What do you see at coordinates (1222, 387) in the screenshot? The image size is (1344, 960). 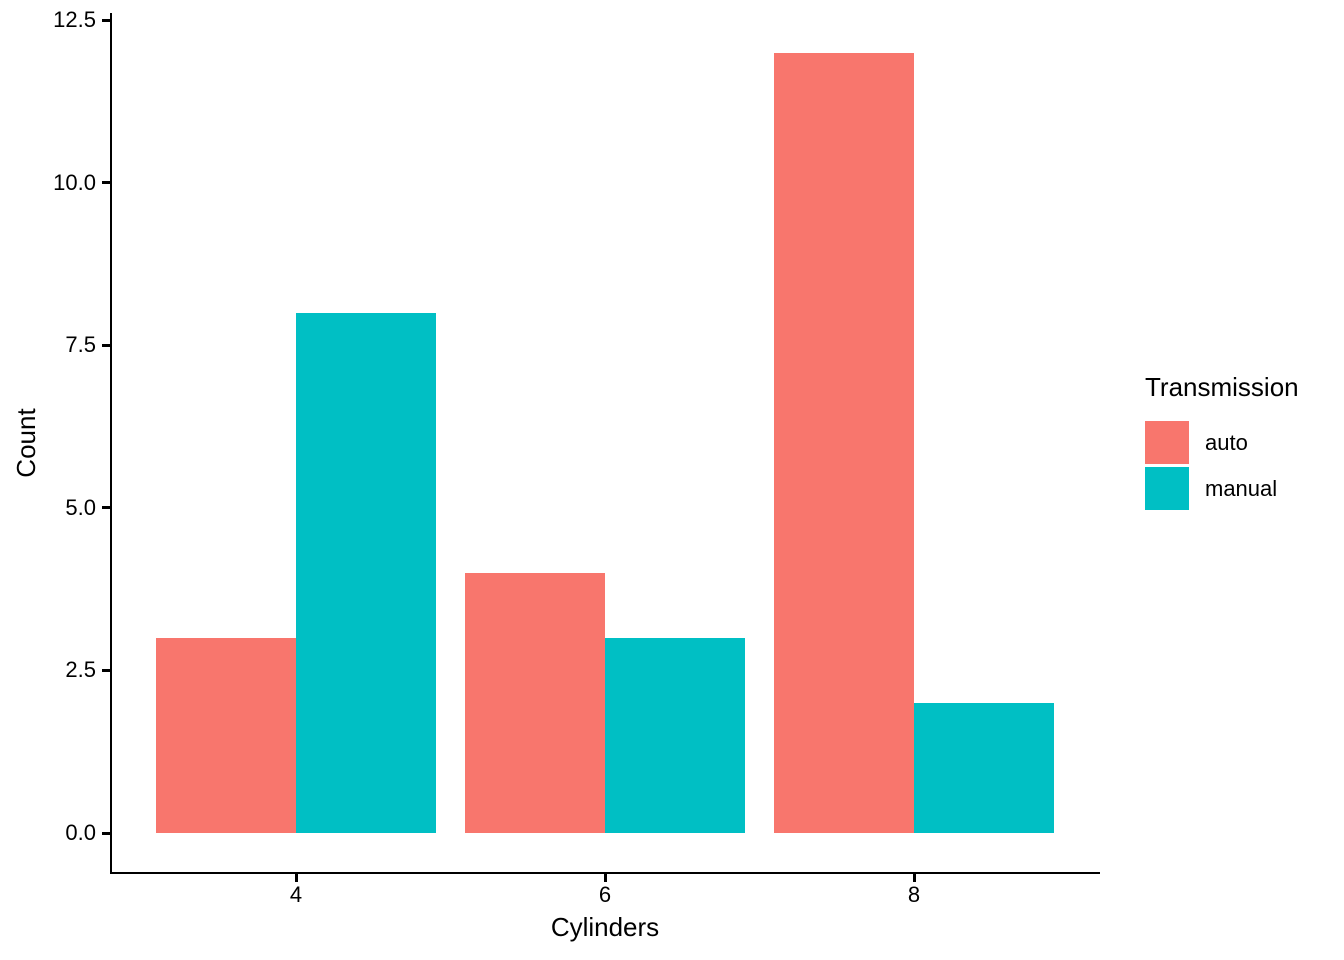 I see `legend-title: Transmission` at bounding box center [1222, 387].